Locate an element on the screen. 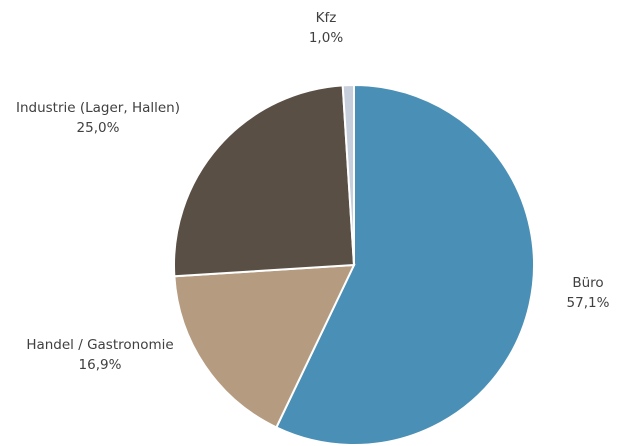  slice-value-label: 57,1% is located at coordinates (588, 303).